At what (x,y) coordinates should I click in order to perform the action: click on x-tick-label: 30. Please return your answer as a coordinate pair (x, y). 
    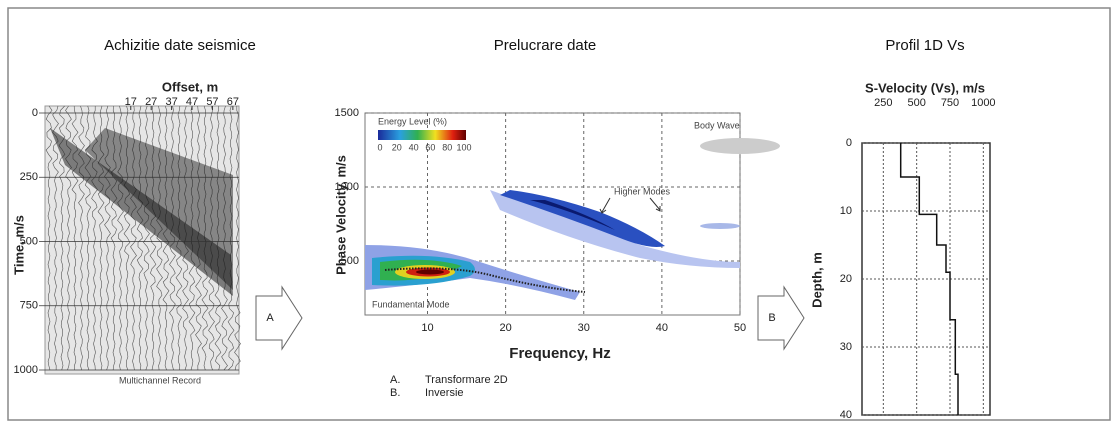
    Looking at the image, I should click on (584, 328).